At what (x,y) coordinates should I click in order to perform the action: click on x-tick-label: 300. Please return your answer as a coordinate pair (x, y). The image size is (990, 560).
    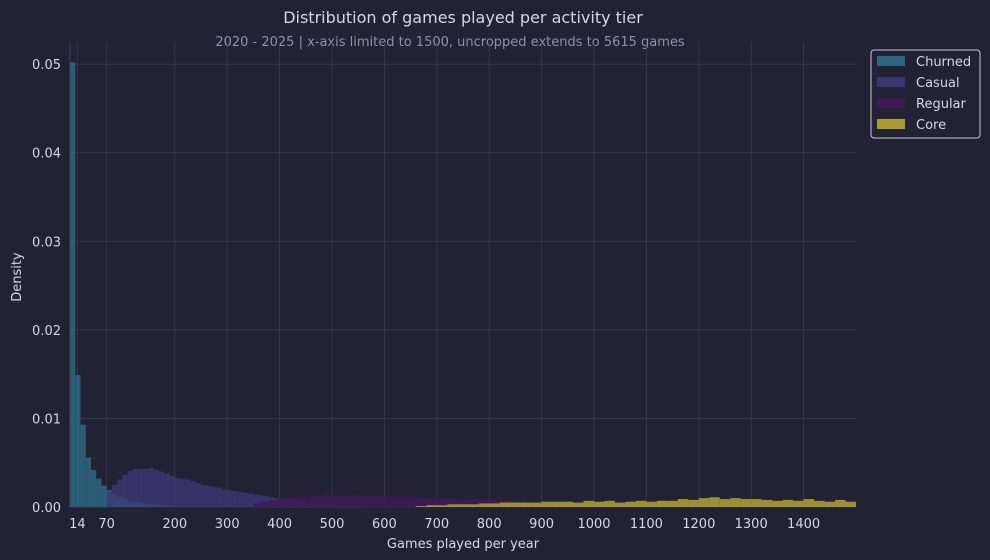
    Looking at the image, I should click on (227, 524).